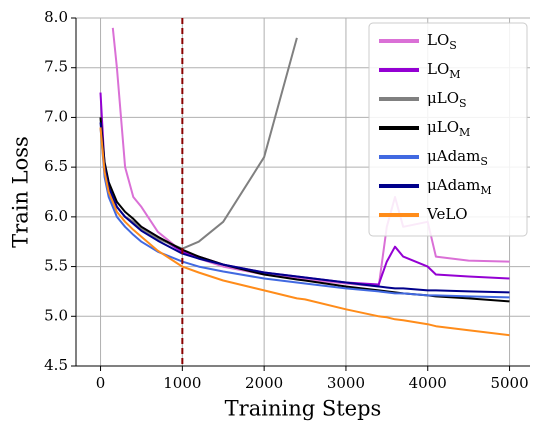  Describe the element at coordinates (428, 383) in the screenshot. I see `x-tick-label: 4000` at that location.